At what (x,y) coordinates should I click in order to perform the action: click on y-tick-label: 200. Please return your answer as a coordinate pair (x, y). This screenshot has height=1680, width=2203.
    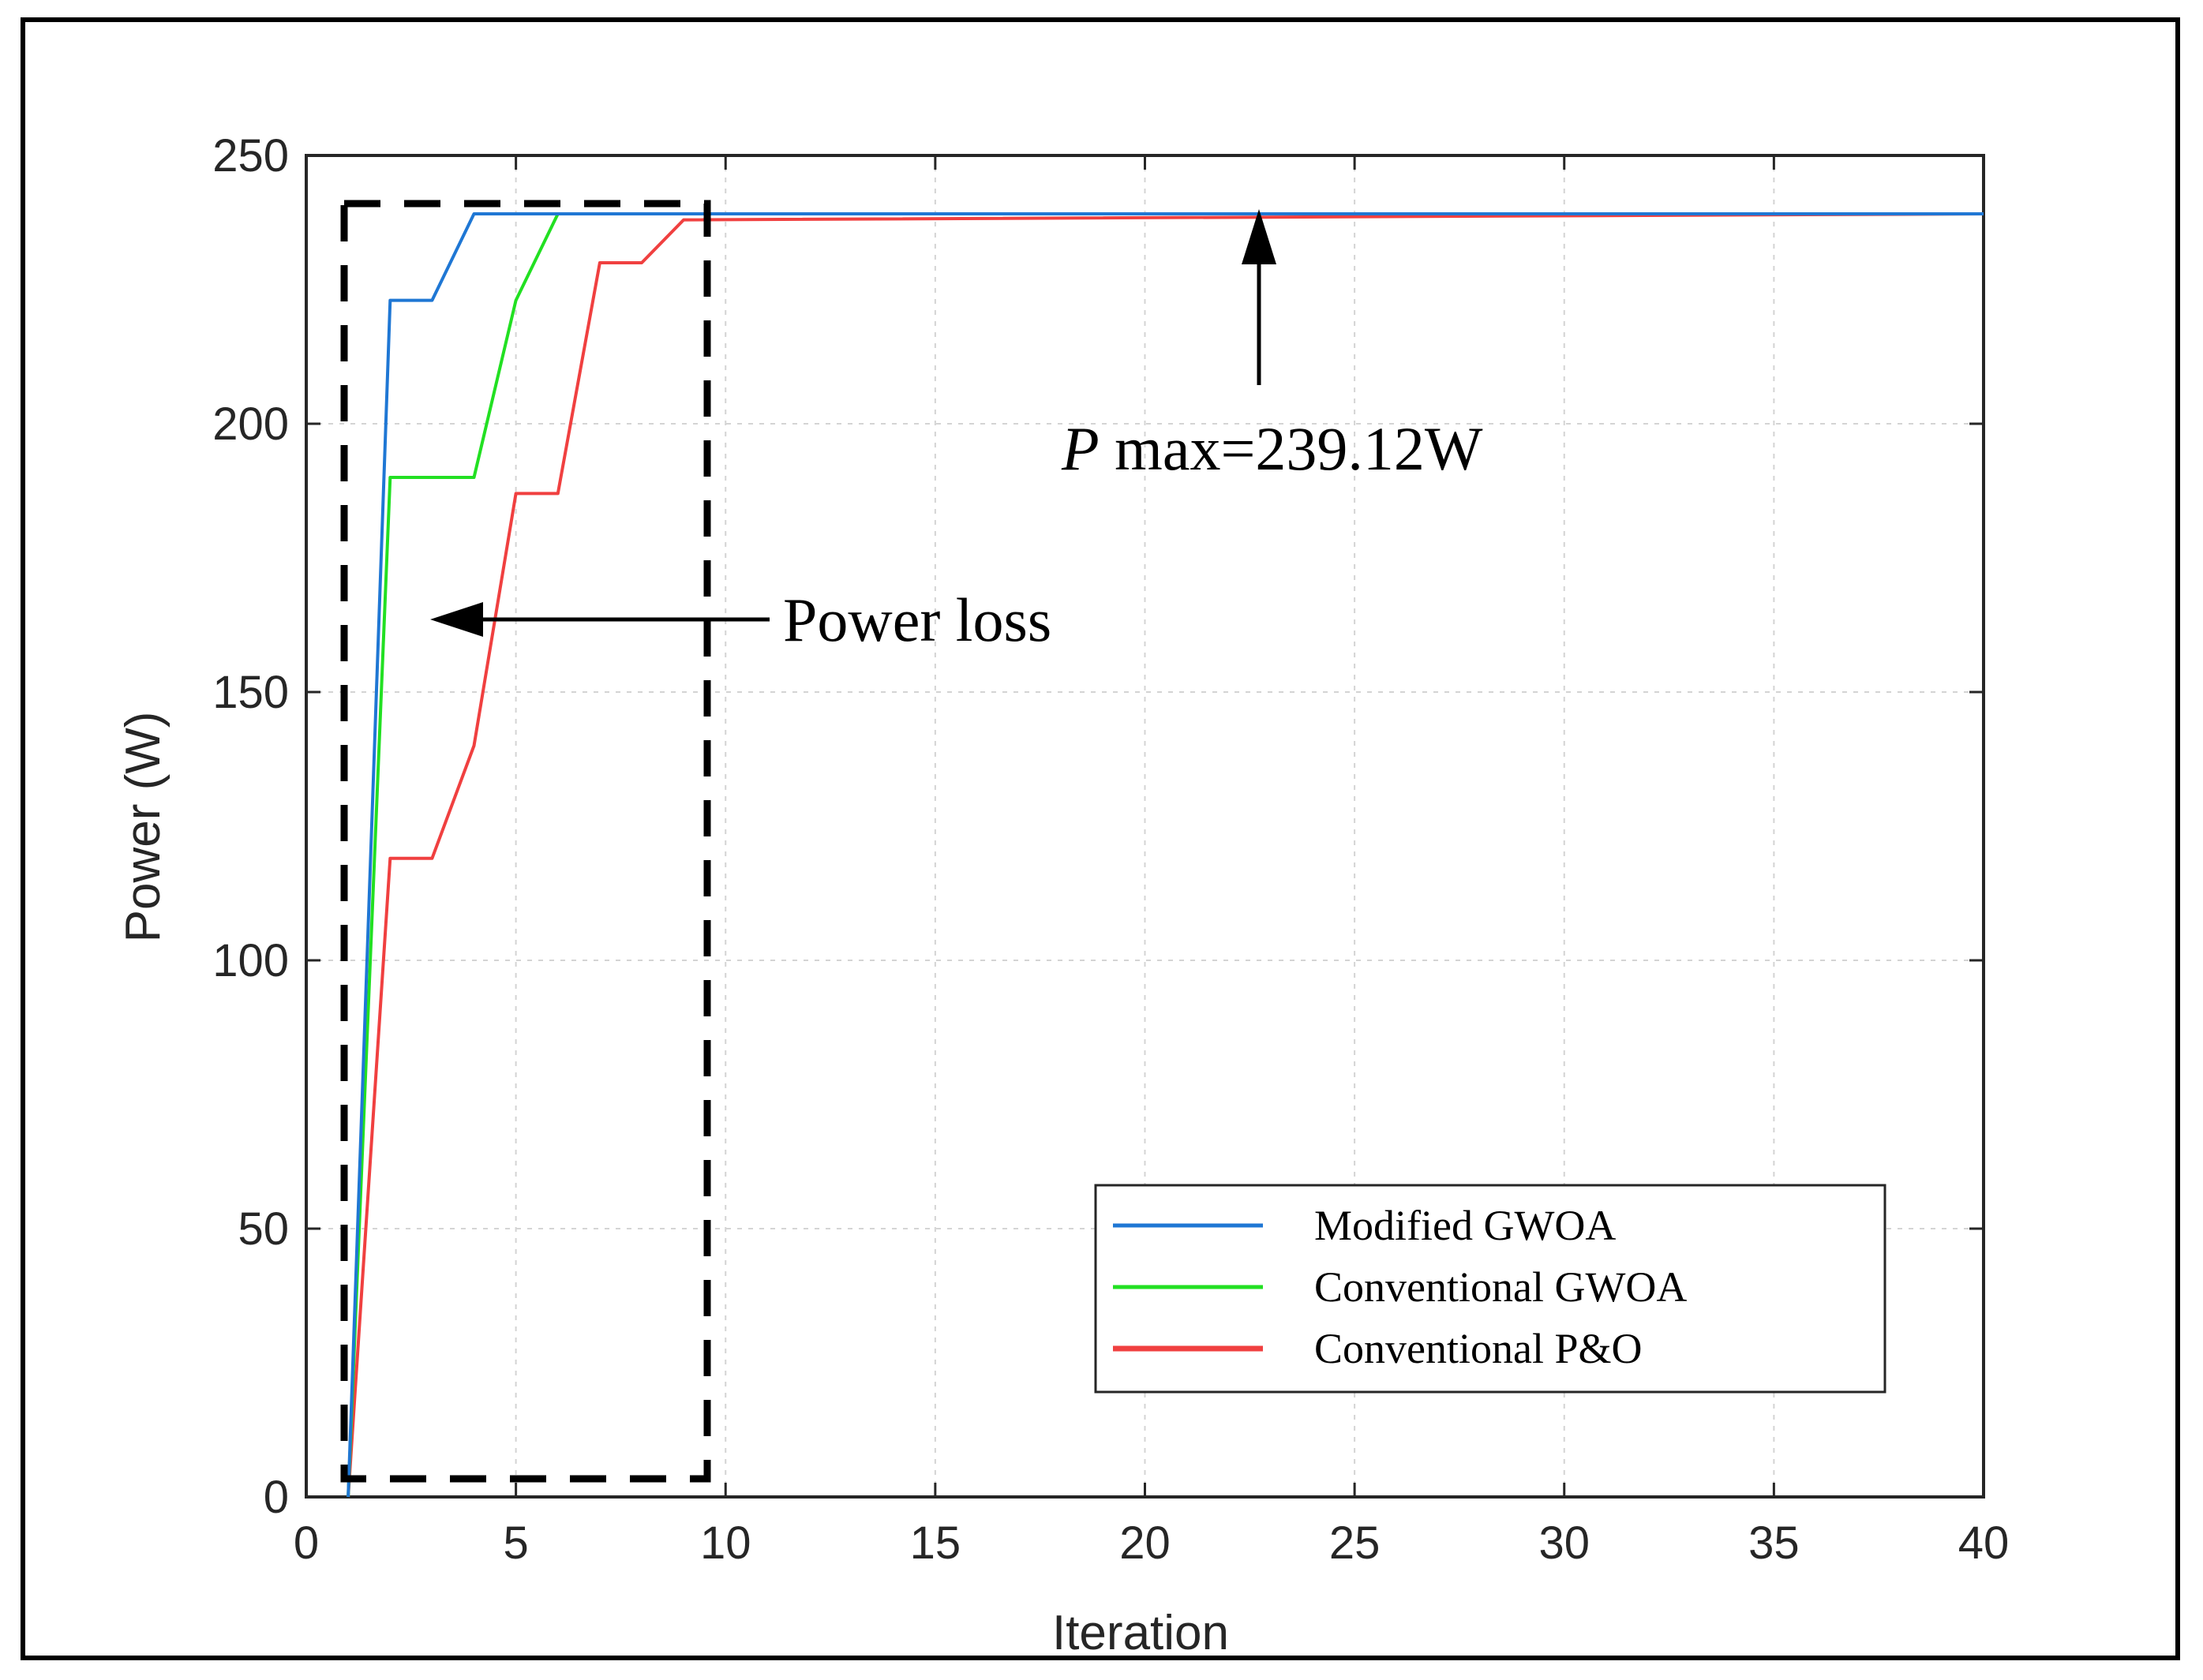
    Looking at the image, I should click on (251, 424).